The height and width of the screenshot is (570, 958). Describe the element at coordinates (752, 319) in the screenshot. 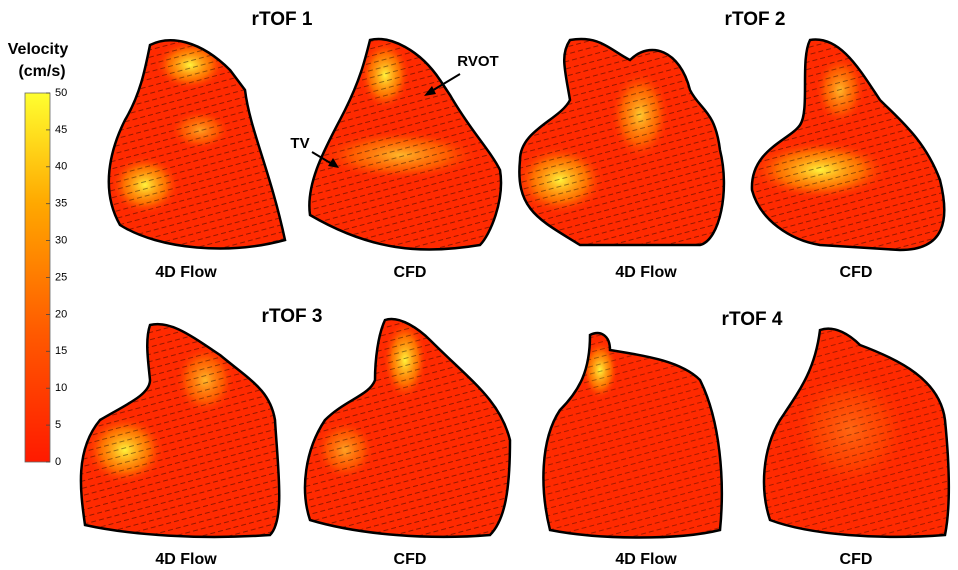

I see `panel-title: rTOF 4` at that location.